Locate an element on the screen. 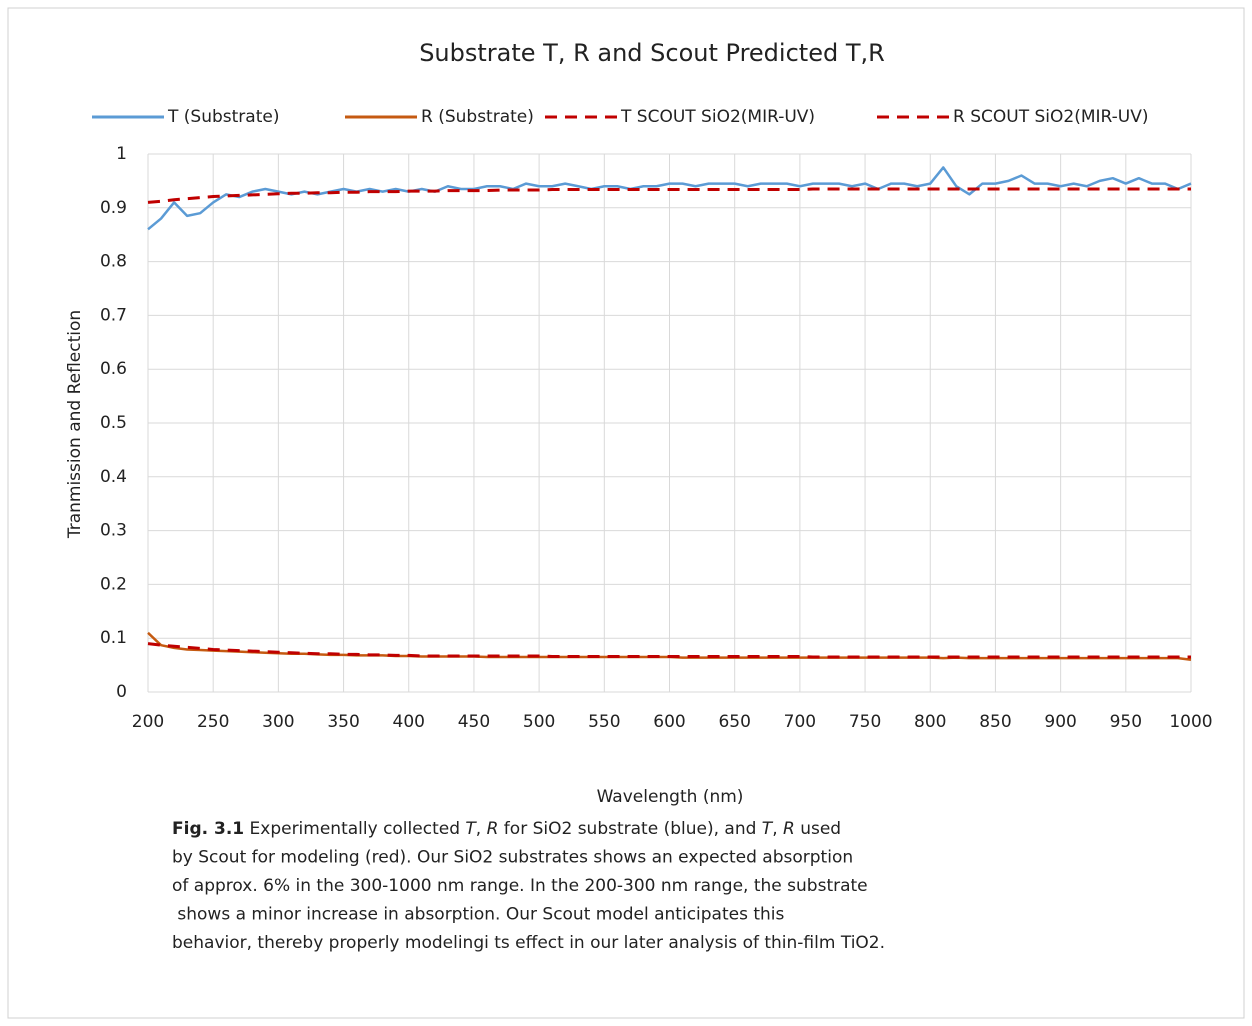 This screenshot has height=1026, width=1252. x-axis-label: Wavelength (nm) is located at coordinates (670, 797).